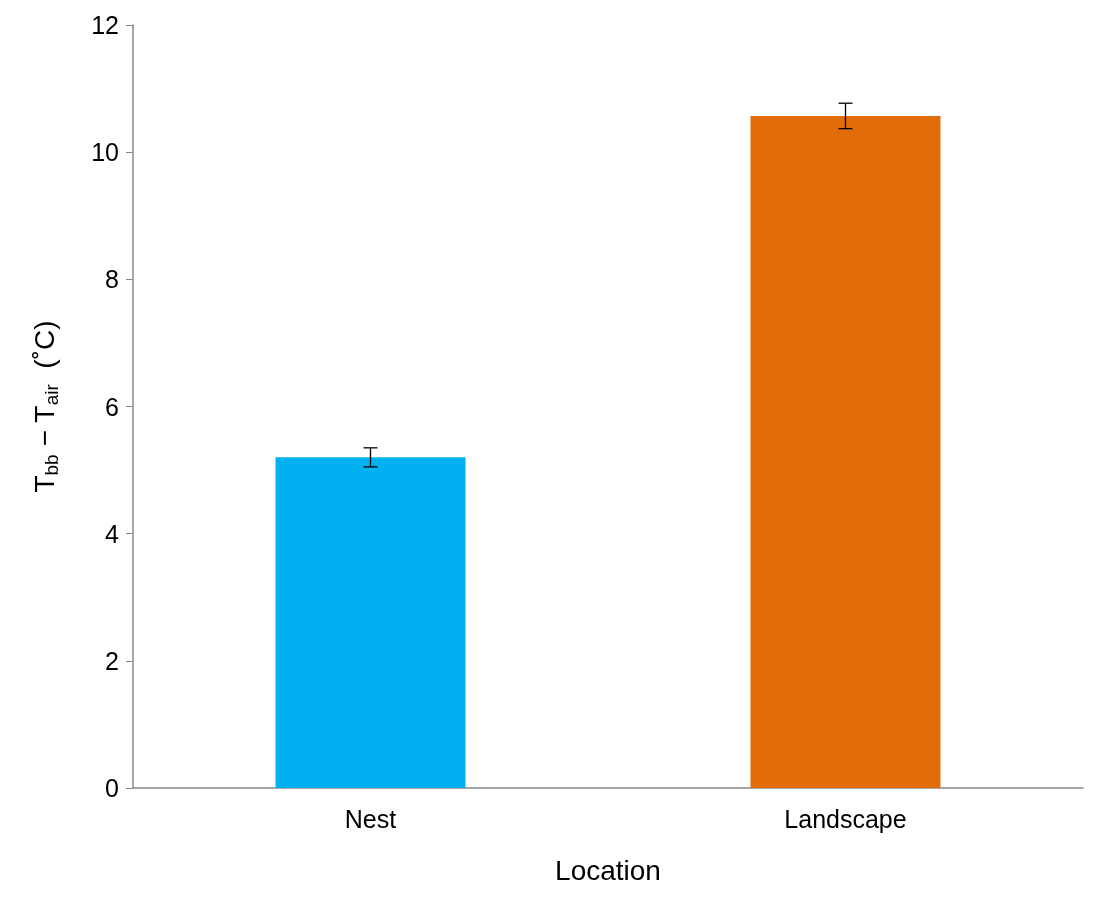  What do you see at coordinates (370, 818) in the screenshot?
I see `x-tick-label: Nest` at bounding box center [370, 818].